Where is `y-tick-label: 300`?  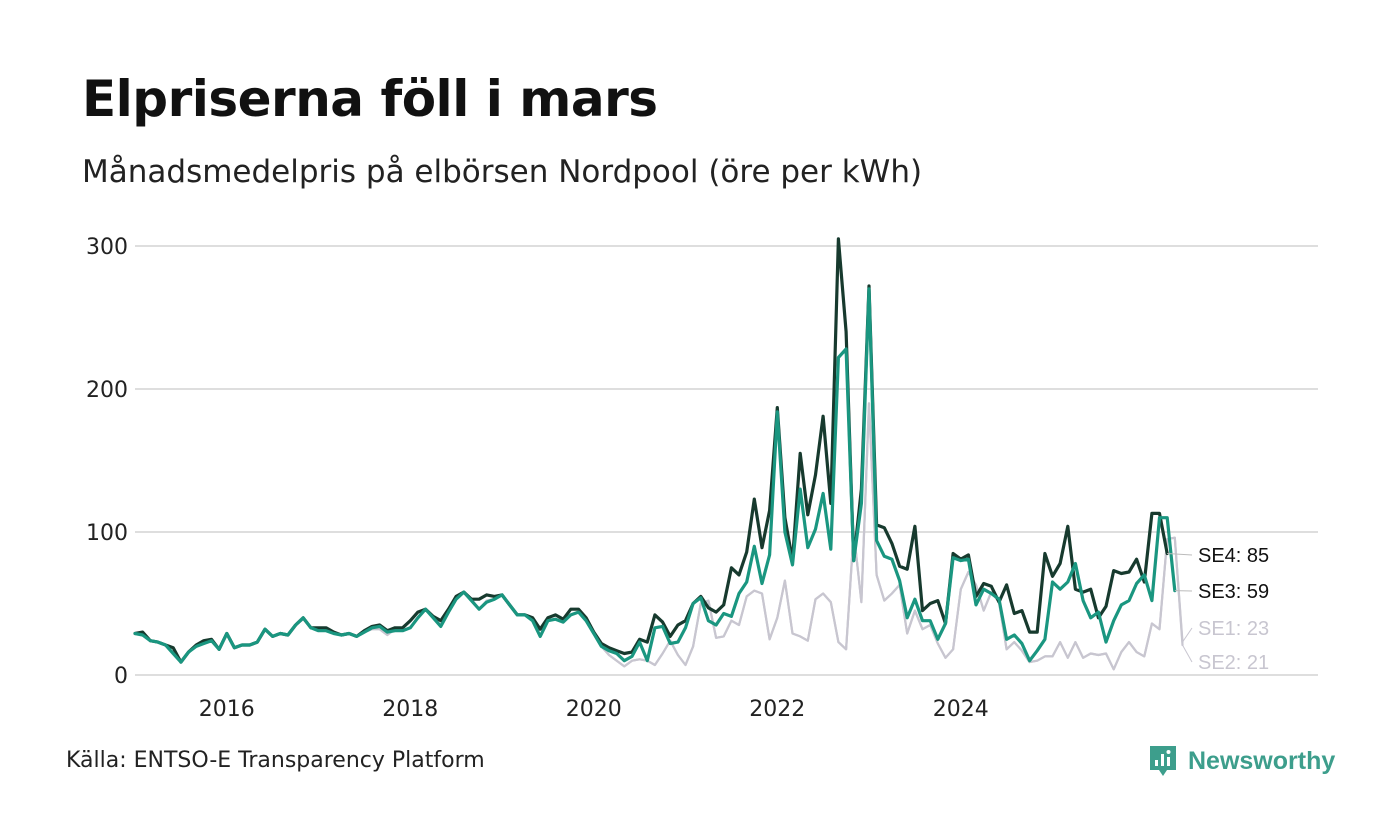 y-tick-label: 300 is located at coordinates (107, 247).